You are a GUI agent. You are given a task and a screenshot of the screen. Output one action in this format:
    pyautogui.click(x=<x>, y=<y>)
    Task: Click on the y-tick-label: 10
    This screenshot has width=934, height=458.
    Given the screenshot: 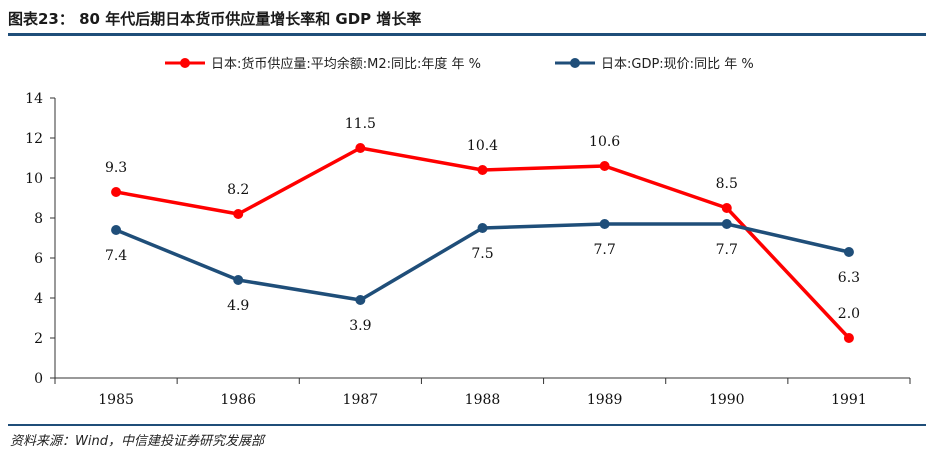 What is the action you would take?
    pyautogui.click(x=34, y=179)
    